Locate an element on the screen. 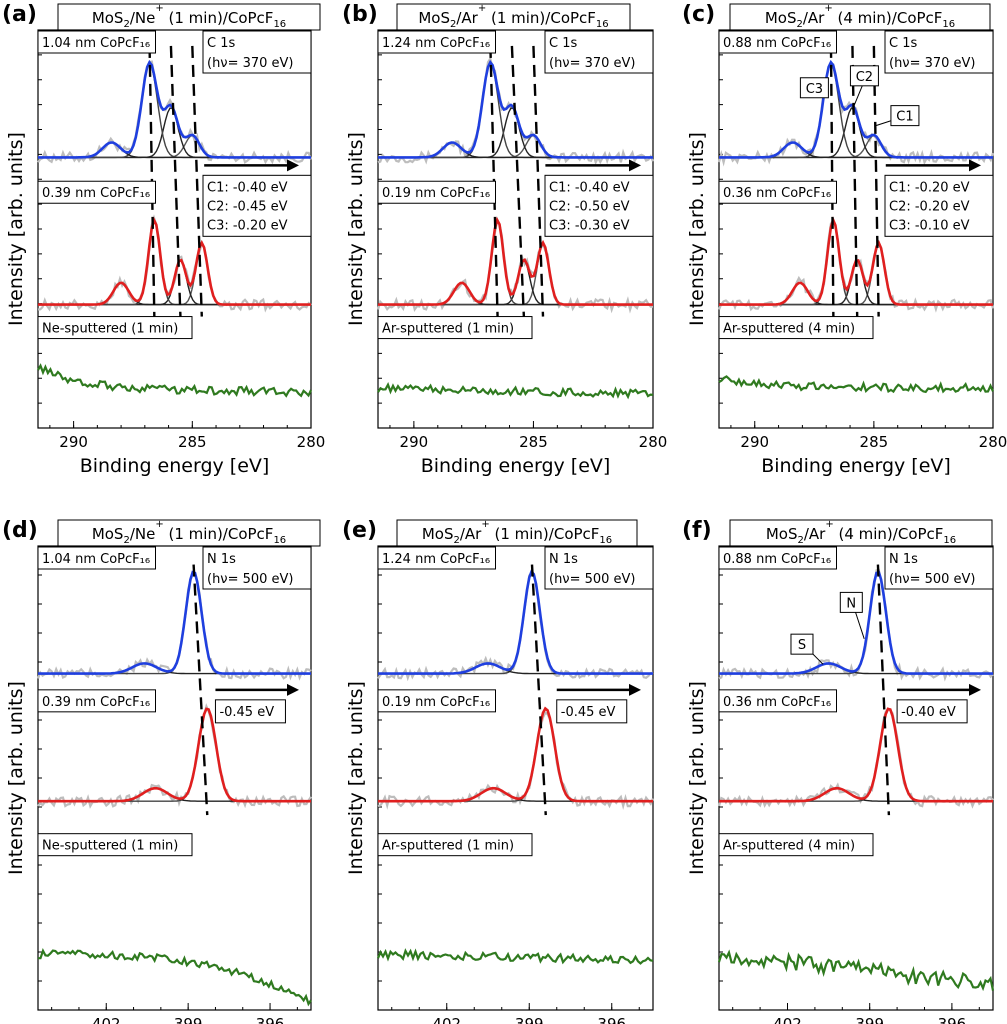  spectrum-label: 0.36 nm CoPcF₁₆ is located at coordinates (777, 702).